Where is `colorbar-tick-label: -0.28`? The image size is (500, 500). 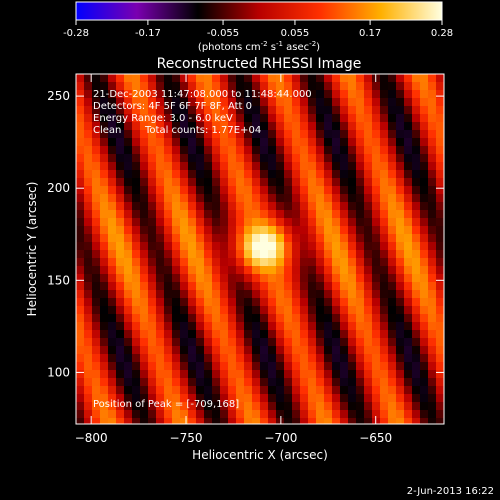 colorbar-tick-label: -0.28 is located at coordinates (76, 33).